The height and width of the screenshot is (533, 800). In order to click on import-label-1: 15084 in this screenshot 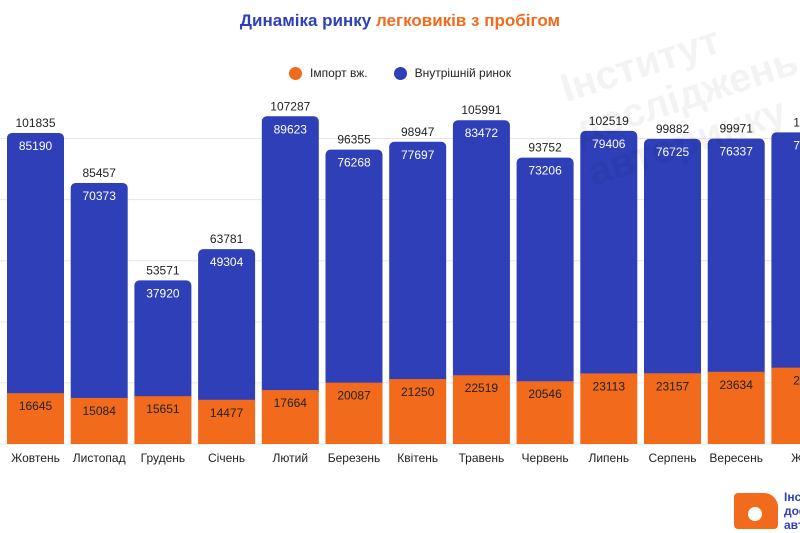, I will do `click(100, 411)`.